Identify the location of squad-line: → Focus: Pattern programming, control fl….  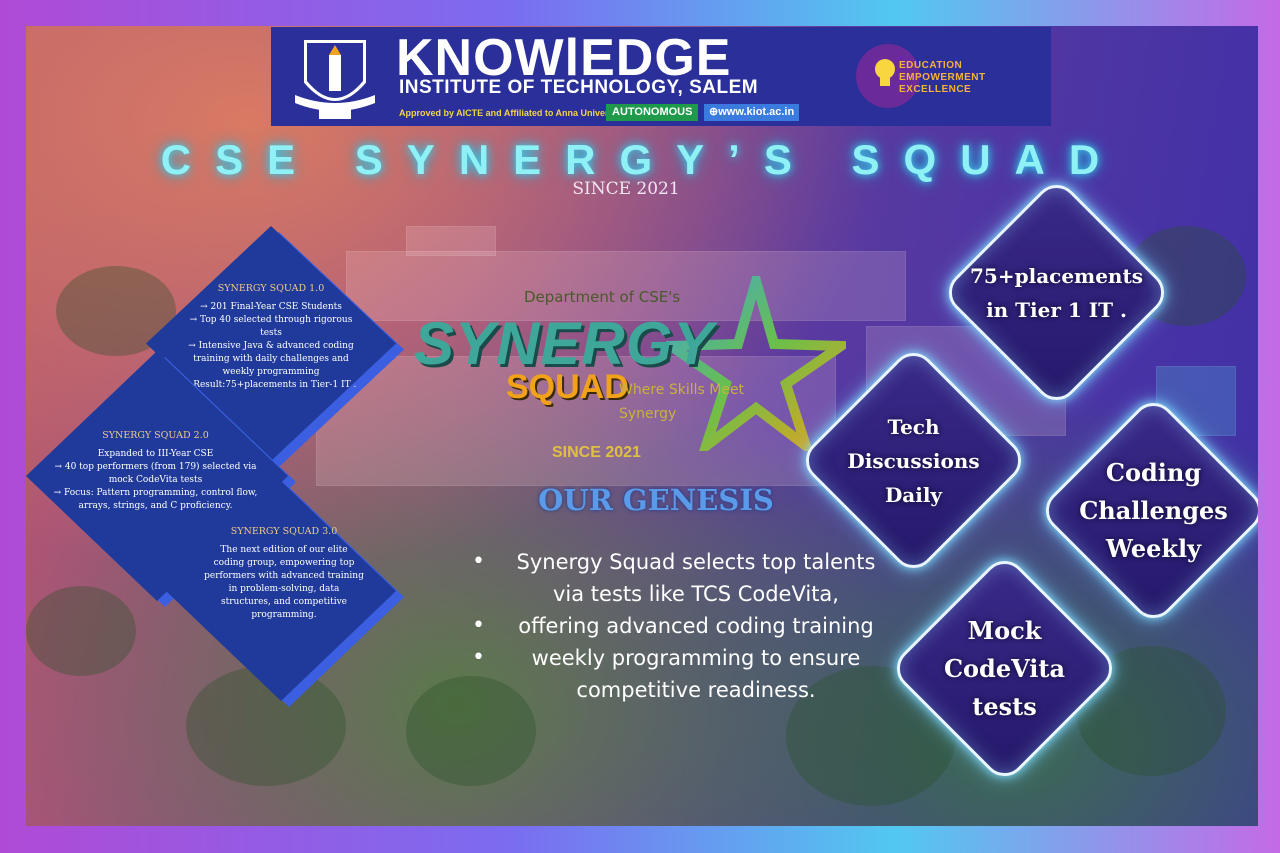
(155, 499).